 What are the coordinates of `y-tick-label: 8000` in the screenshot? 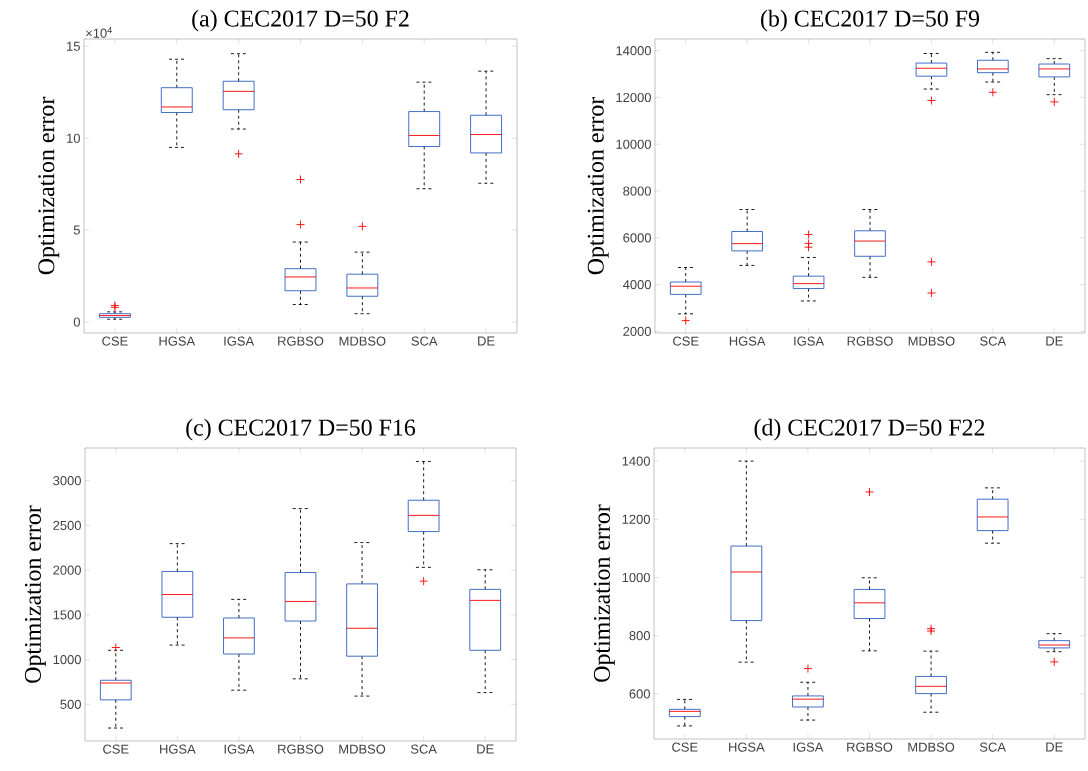 It's located at (637, 191).